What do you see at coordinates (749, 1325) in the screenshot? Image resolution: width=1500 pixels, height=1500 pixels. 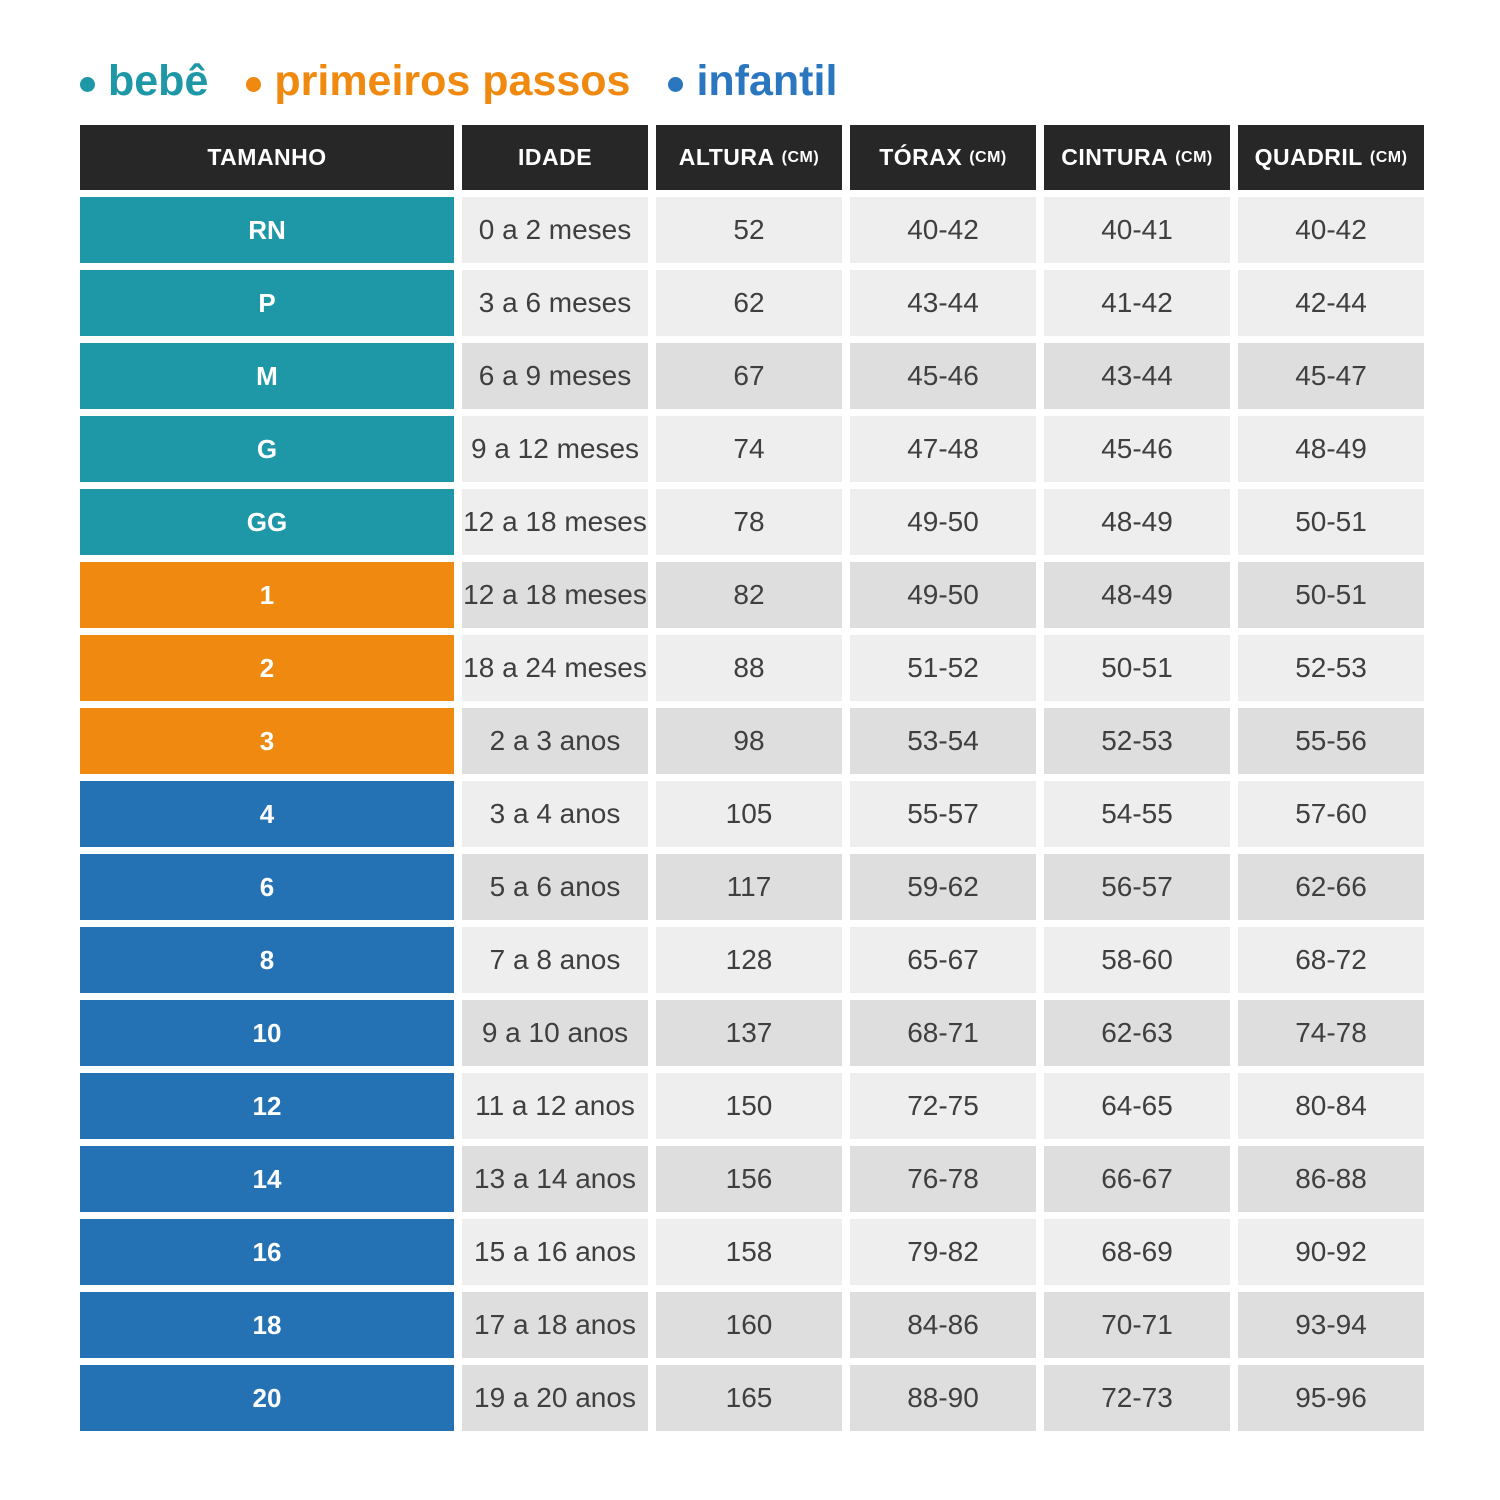 I see `table-cell-altura: 160` at bounding box center [749, 1325].